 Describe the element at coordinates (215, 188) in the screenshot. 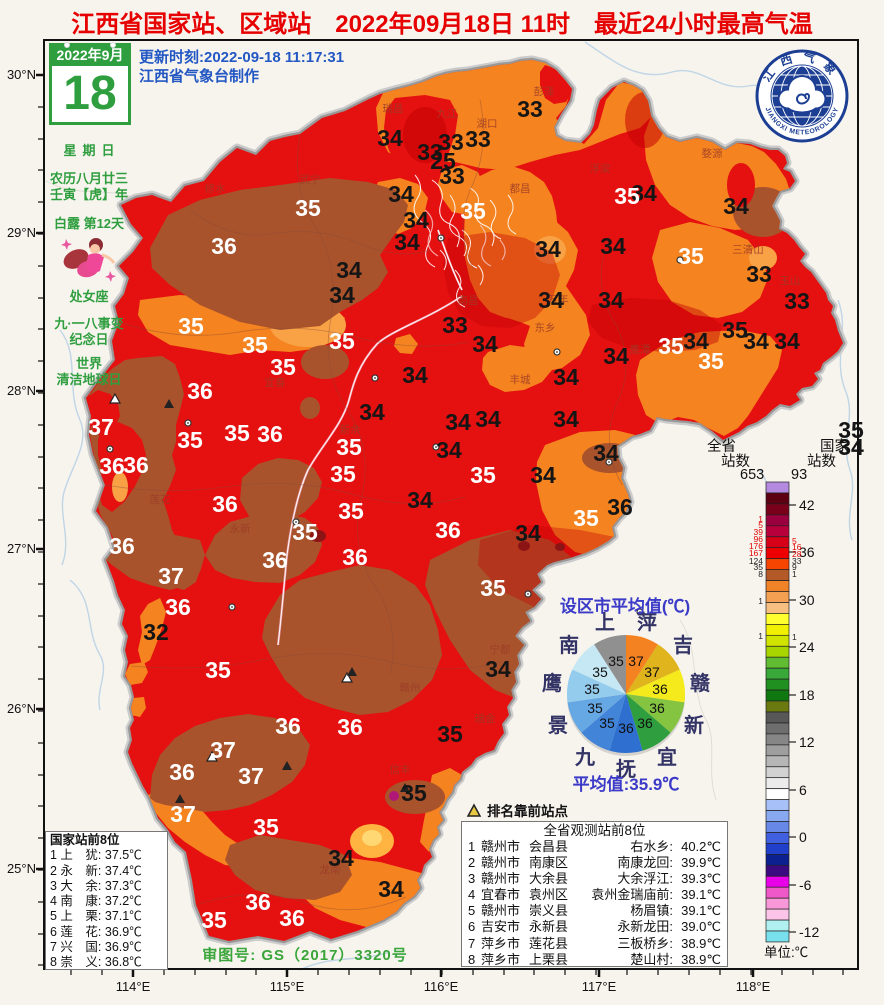

I see `svg-text: 修水` at that location.